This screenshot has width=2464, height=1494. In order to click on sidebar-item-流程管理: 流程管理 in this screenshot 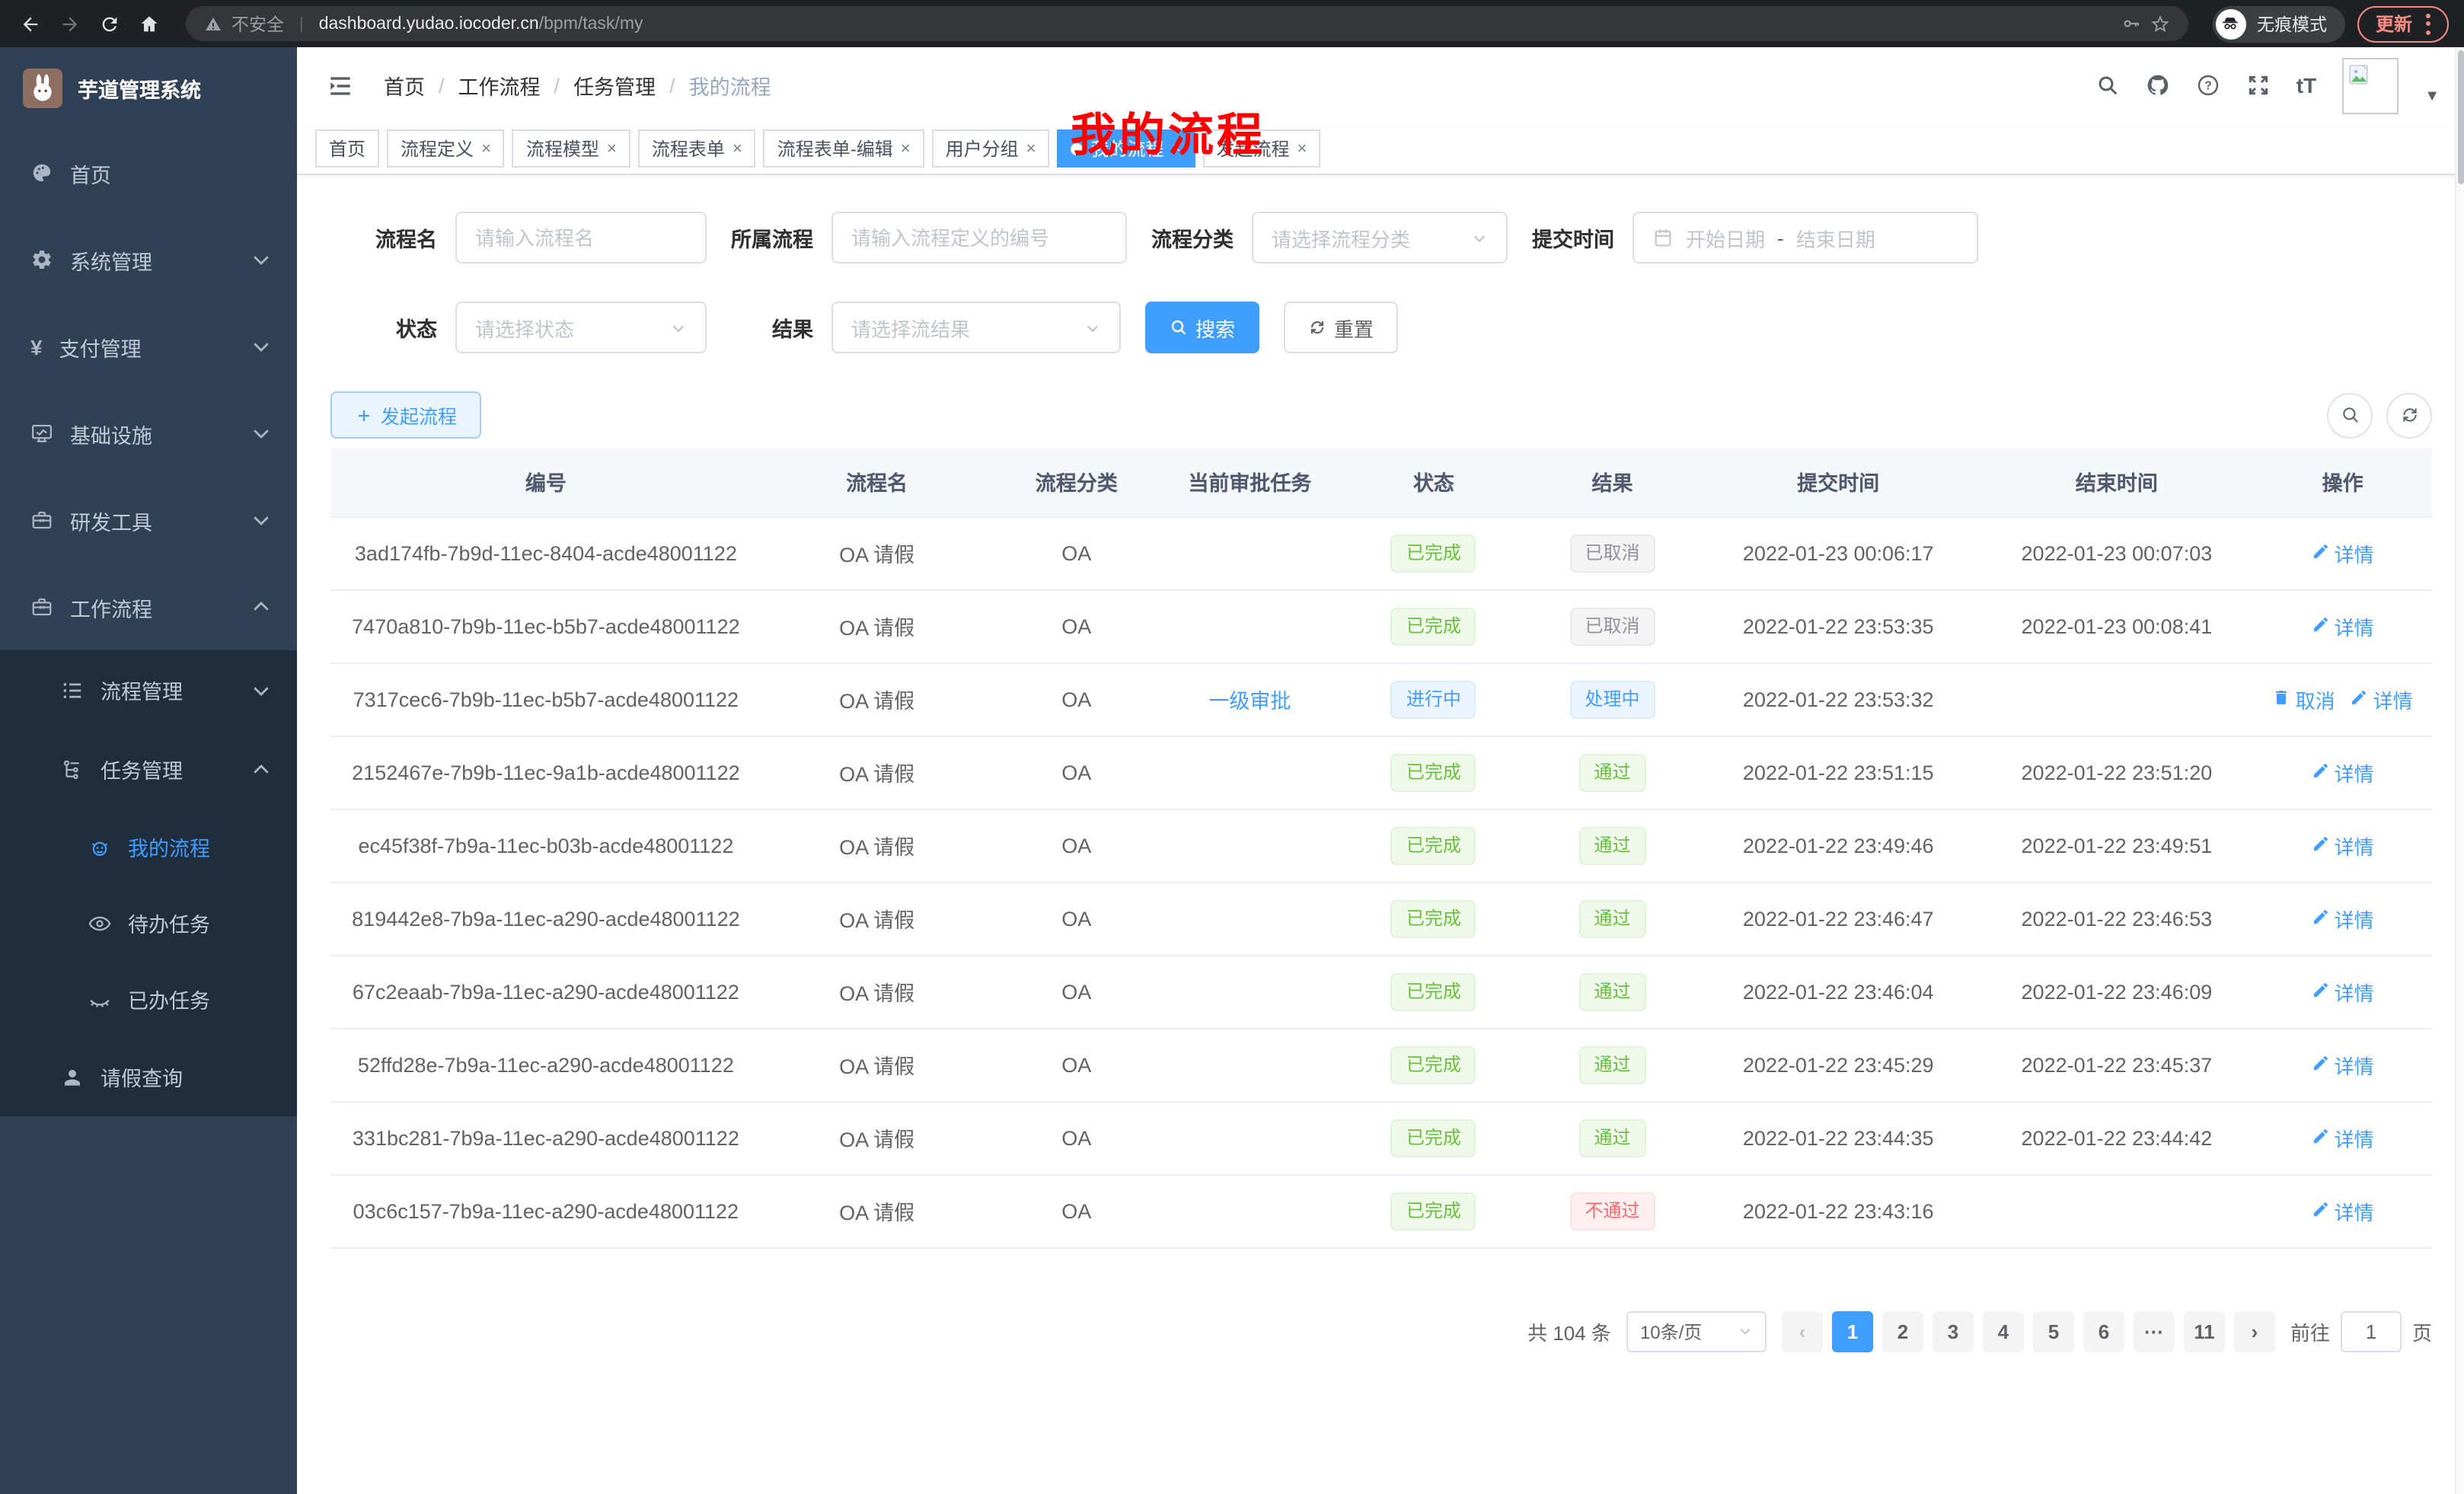, I will do `click(148, 689)`.